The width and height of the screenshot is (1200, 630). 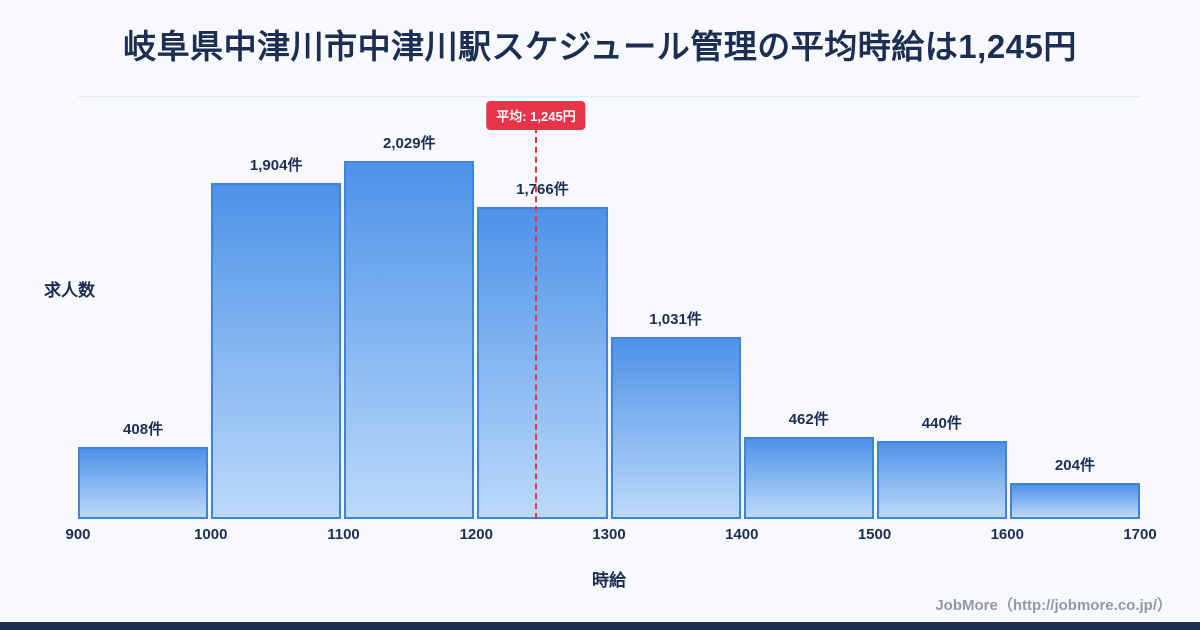 I want to click on bar-value-label: 462件, so click(x=808, y=419).